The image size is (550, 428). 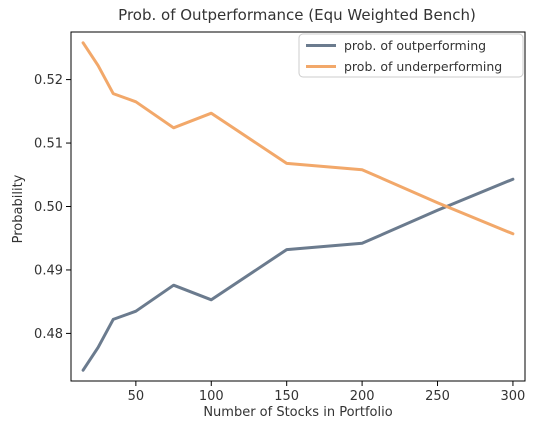 I want to click on y-tick-label: 0.49, so click(x=48, y=270).